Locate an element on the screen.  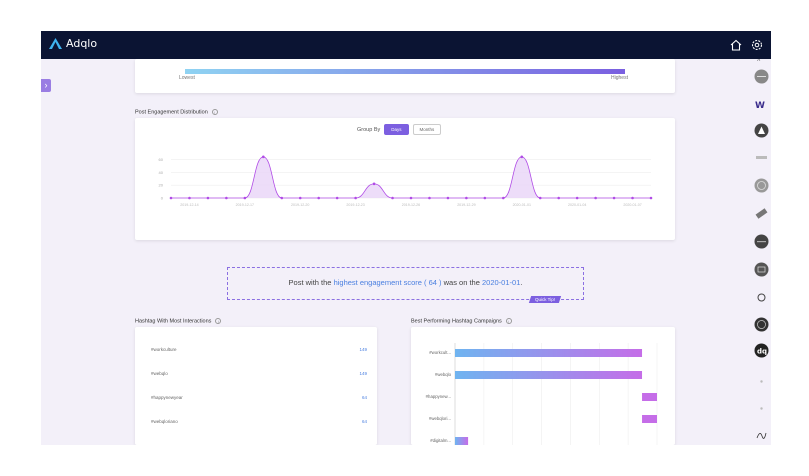
scroll-up-icon: ˄ is located at coordinates (759, 61).